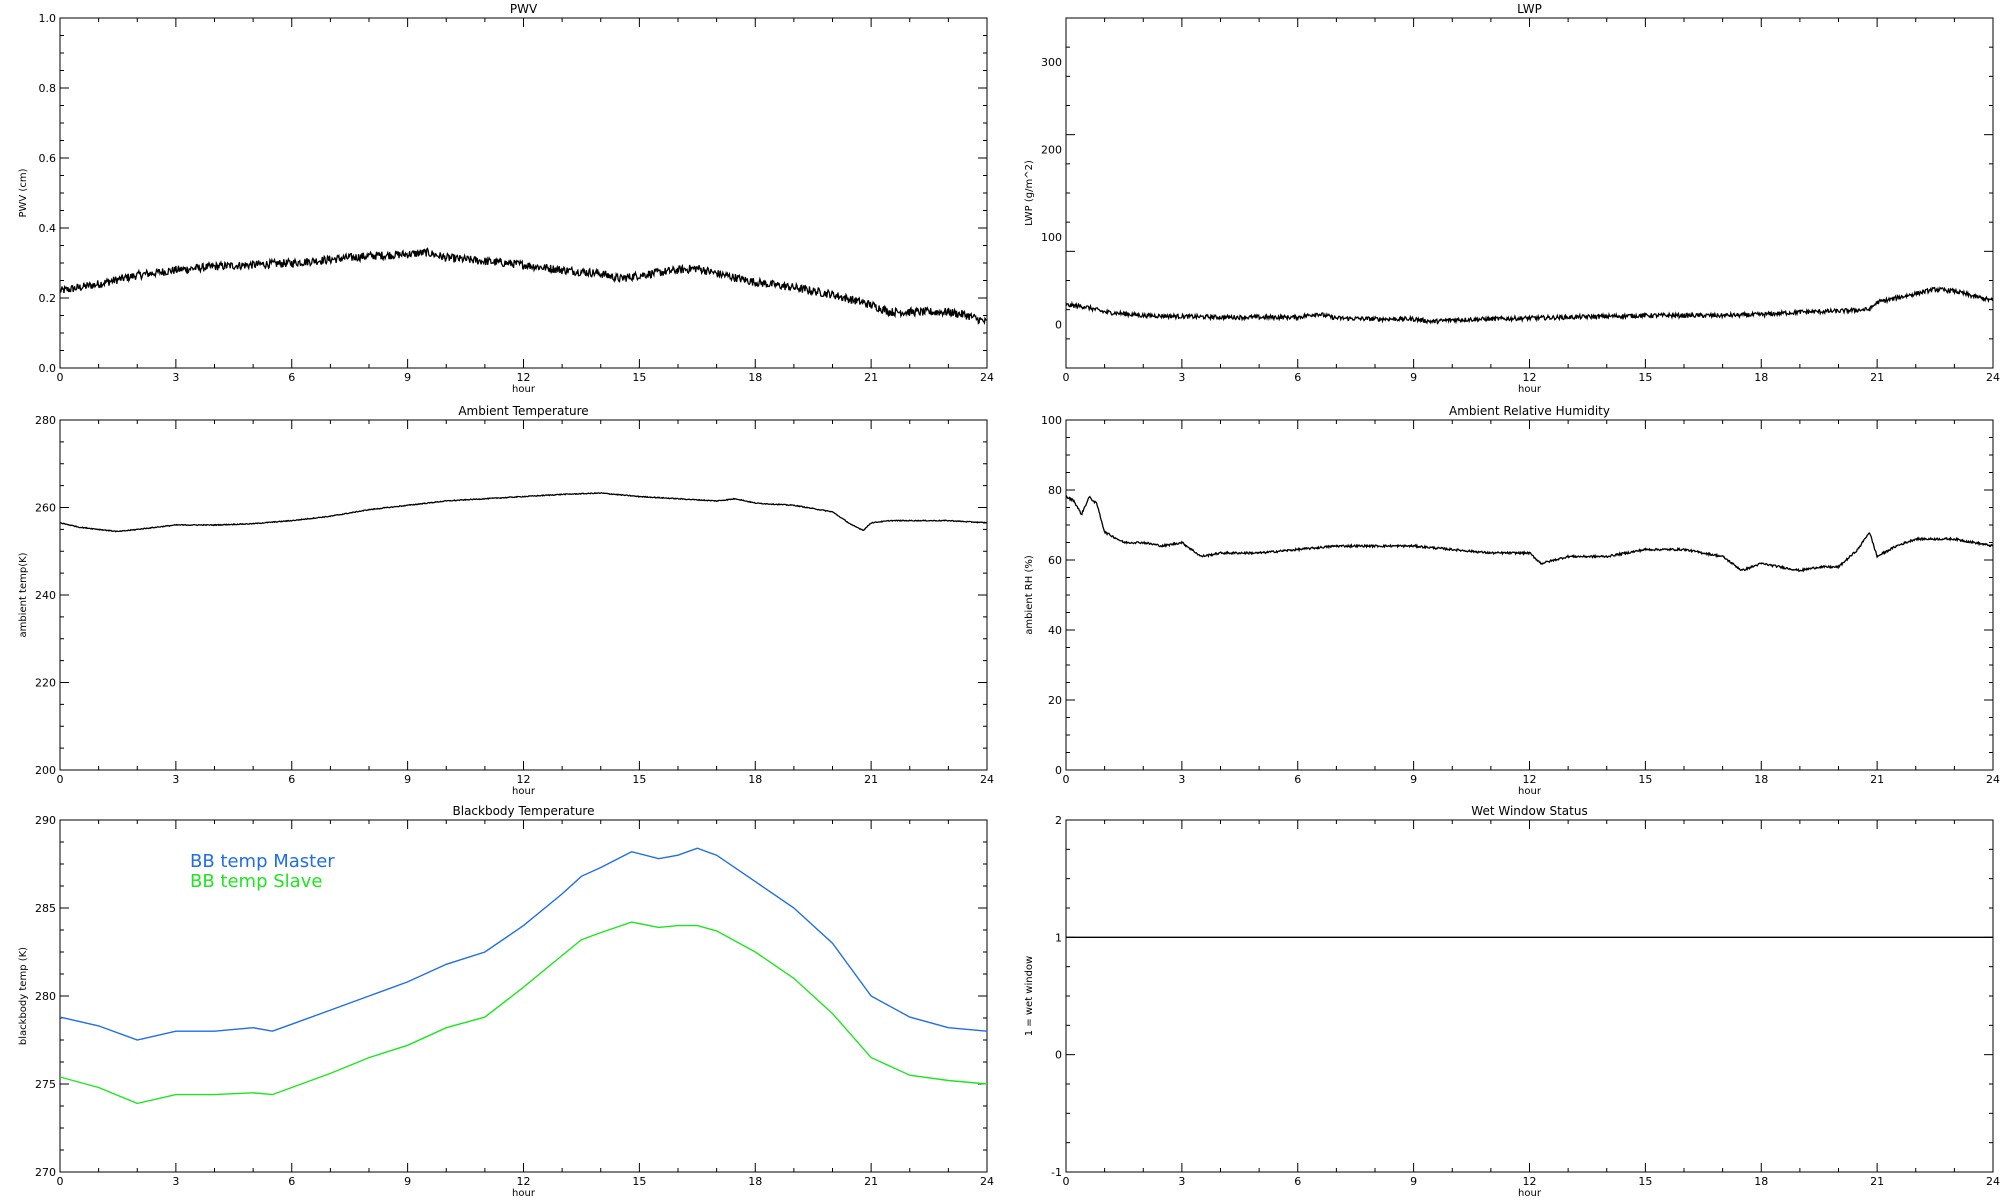  Describe the element at coordinates (1029, 996) in the screenshot. I see `y-axis-label: 1 = wet window` at that location.